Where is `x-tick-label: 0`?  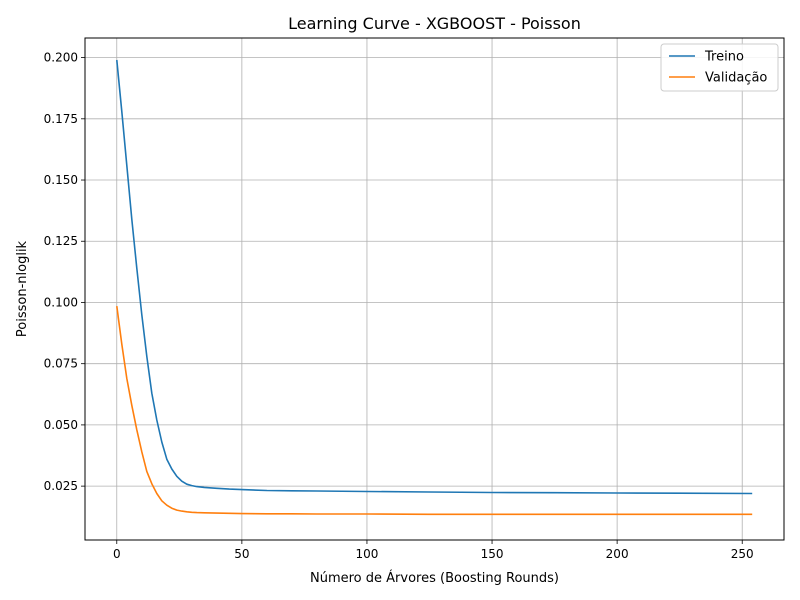 x-tick-label: 0 is located at coordinates (117, 554).